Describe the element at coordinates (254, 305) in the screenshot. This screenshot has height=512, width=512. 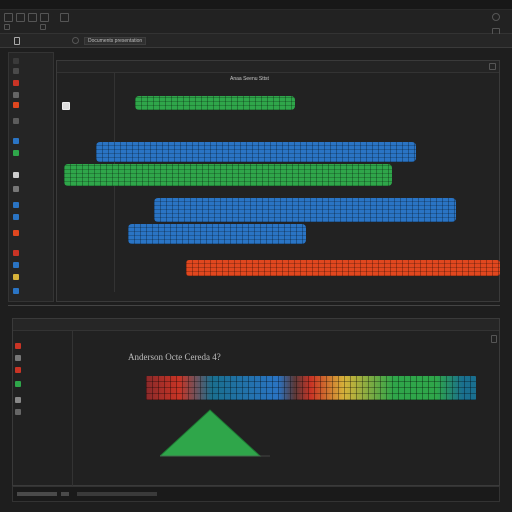
I see `panel-separator` at that location.